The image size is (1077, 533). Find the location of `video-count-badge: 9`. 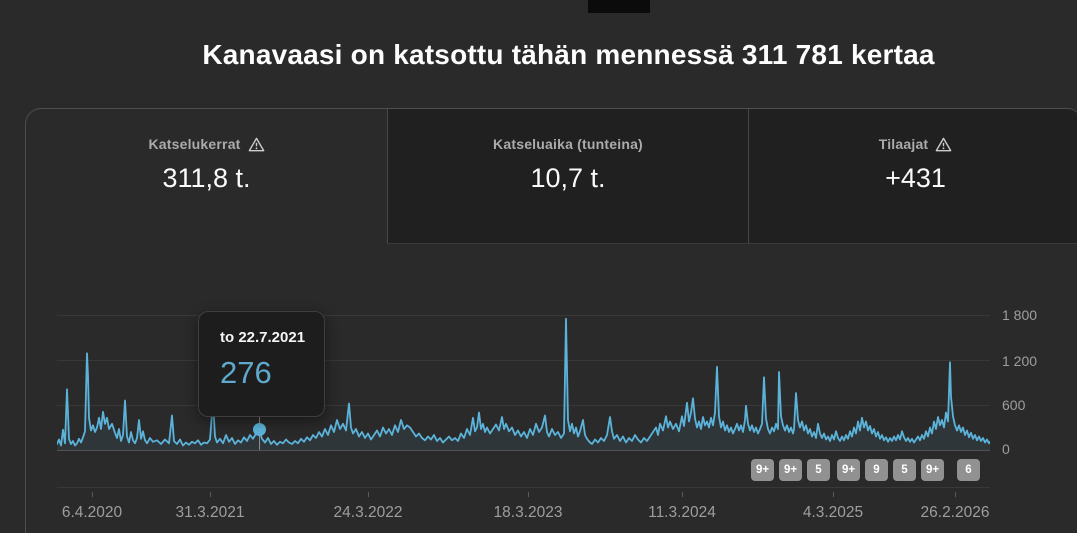

video-count-badge: 9 is located at coordinates (876, 470).